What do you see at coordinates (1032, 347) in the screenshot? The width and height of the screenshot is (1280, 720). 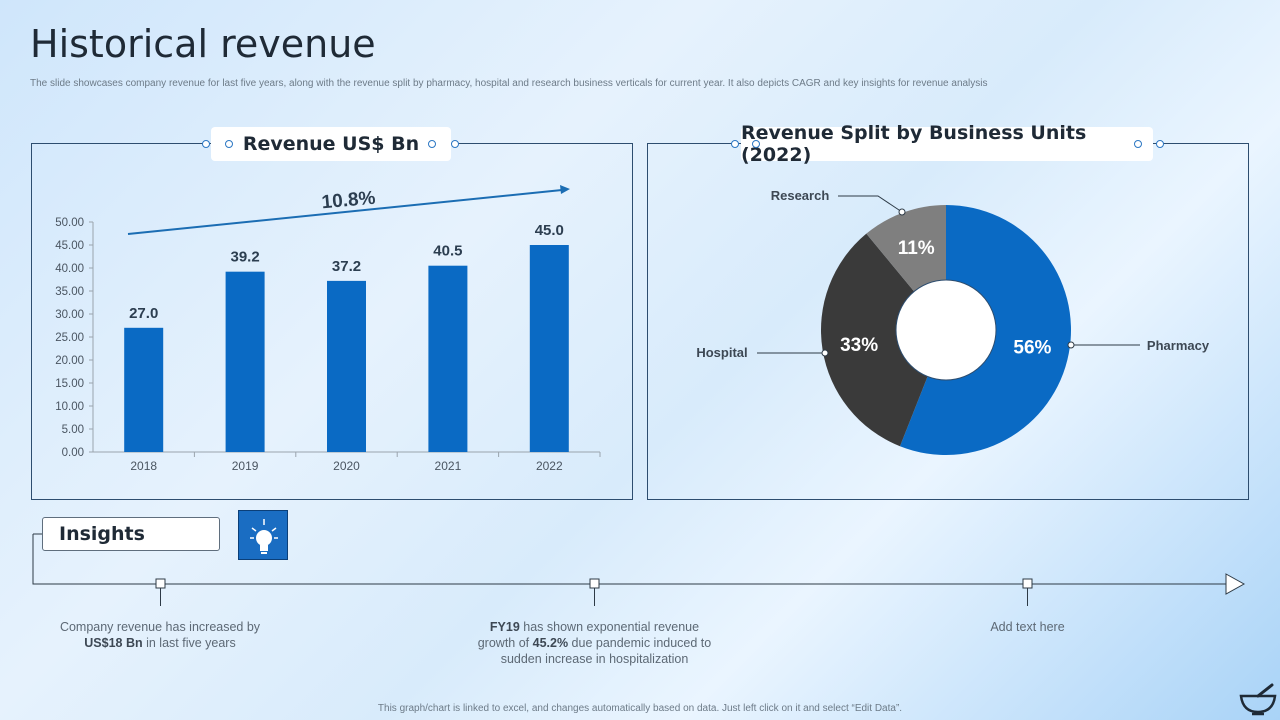 I see `donut-value-label-pharmacy: 56%` at bounding box center [1032, 347].